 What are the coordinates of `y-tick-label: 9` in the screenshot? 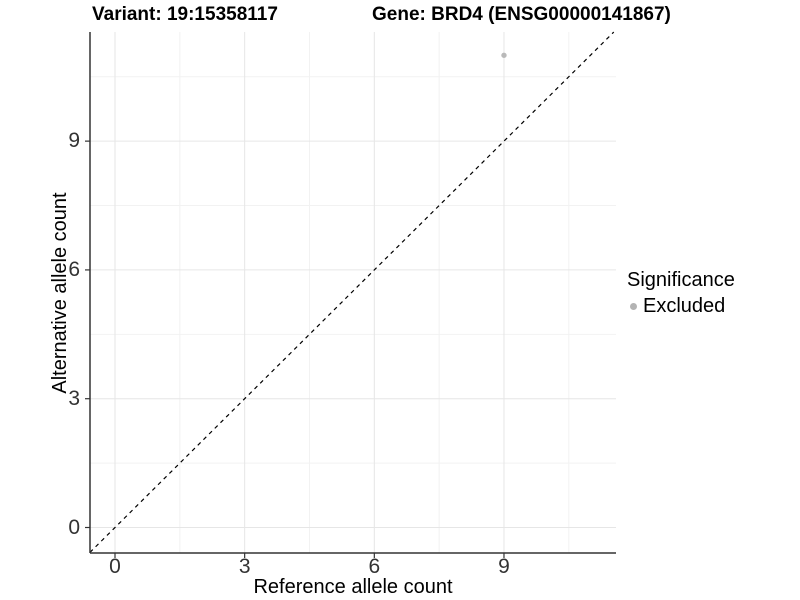 It's located at (74, 141).